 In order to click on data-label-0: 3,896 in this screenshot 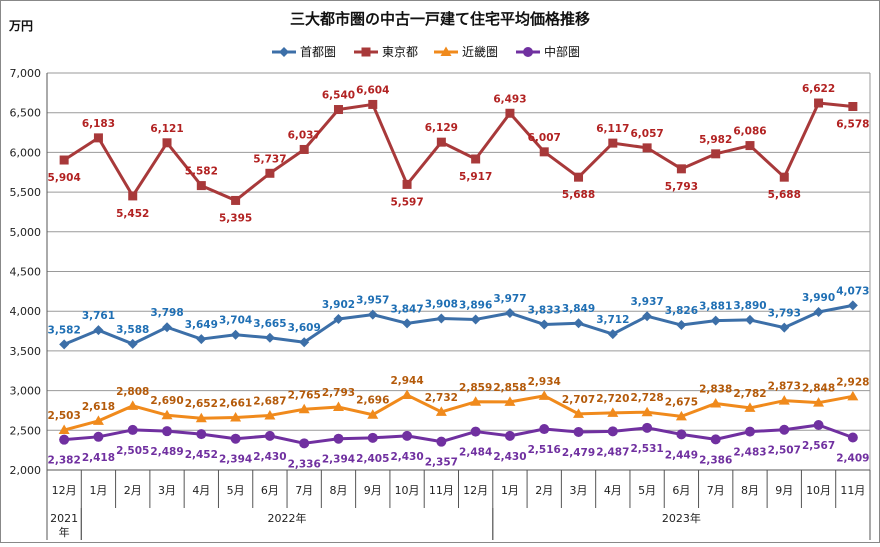, I will do `click(475, 305)`.